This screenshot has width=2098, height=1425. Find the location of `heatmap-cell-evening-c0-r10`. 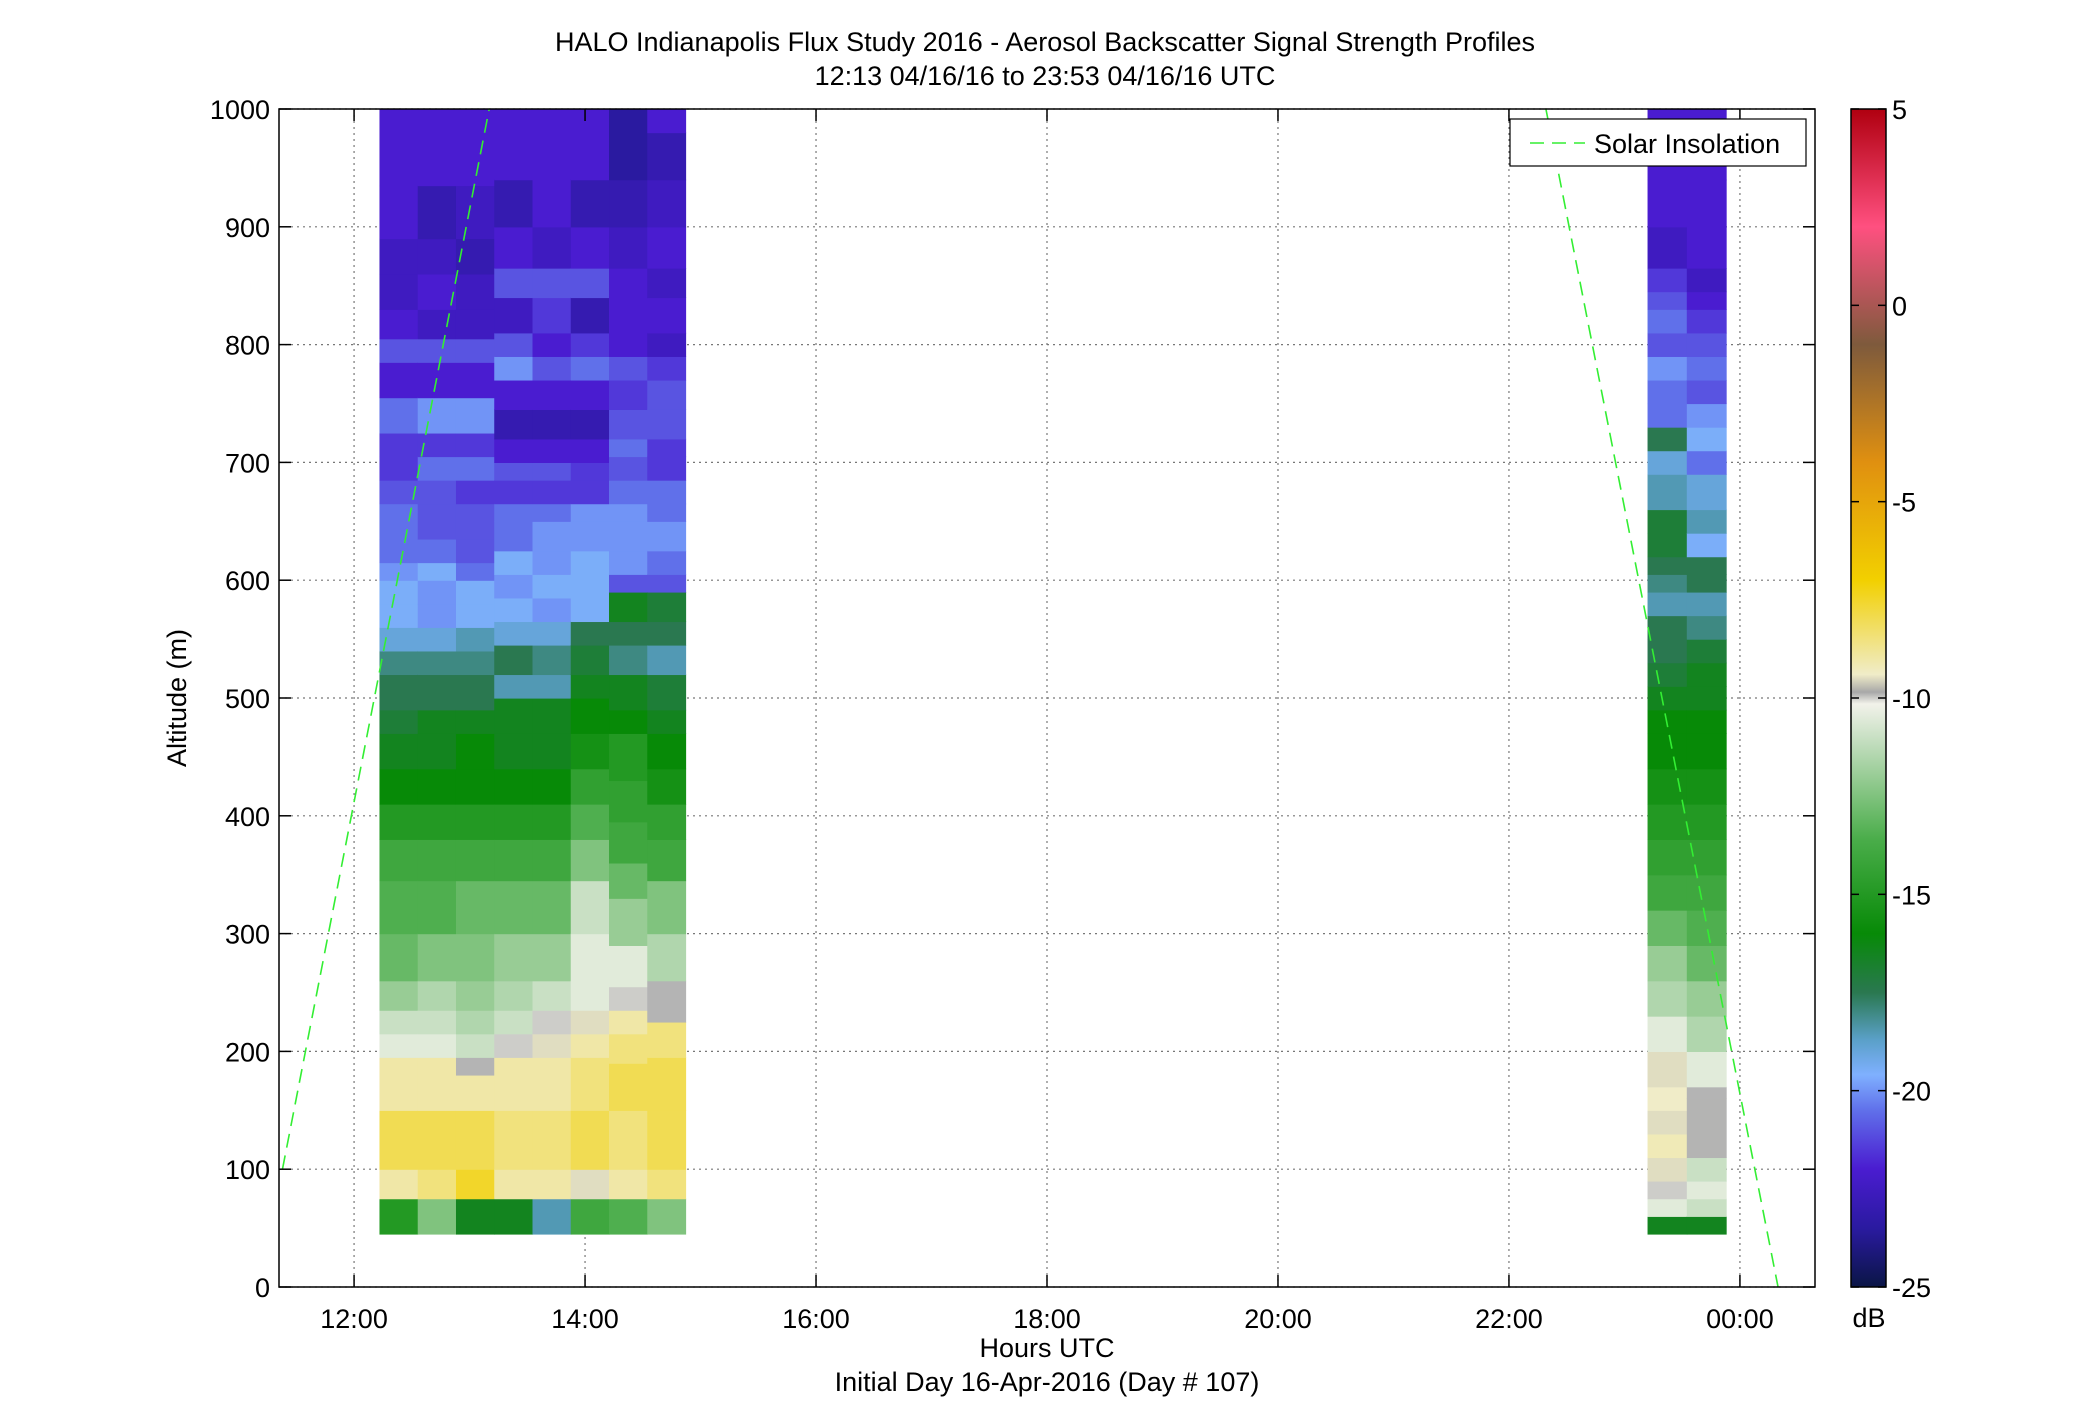

heatmap-cell-evening-c0-r10 is located at coordinates (1667, 963).